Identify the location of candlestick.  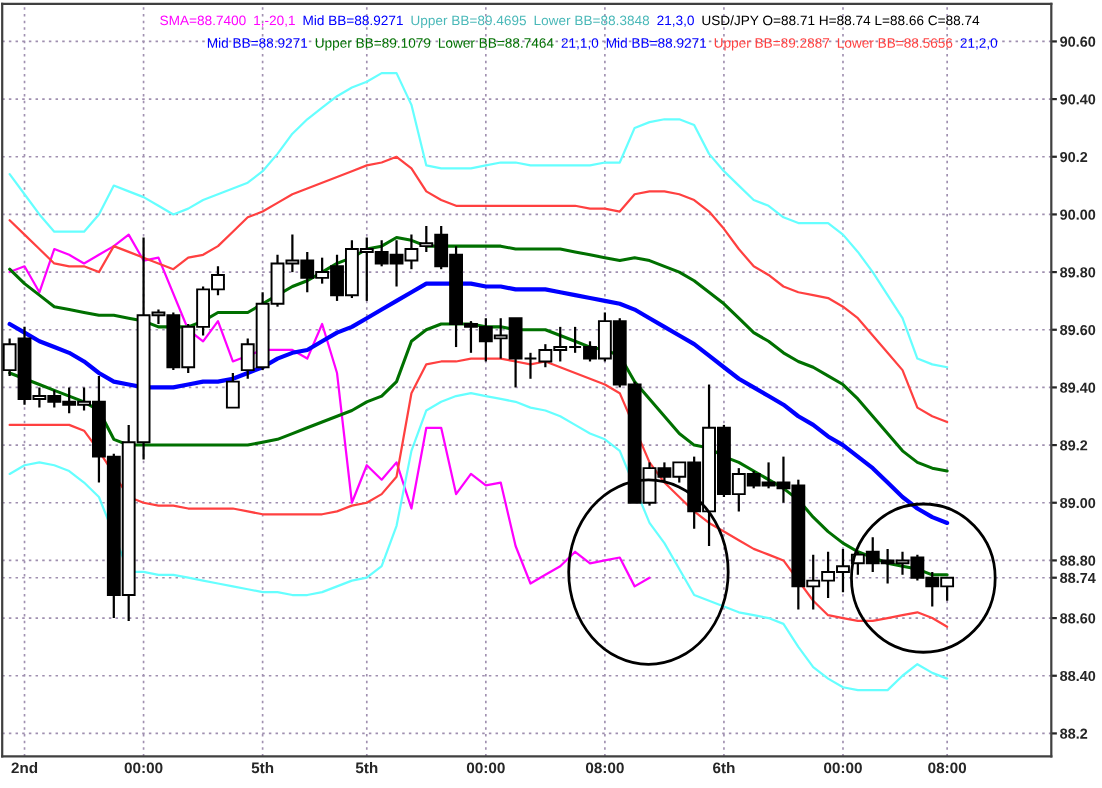
(232, 390).